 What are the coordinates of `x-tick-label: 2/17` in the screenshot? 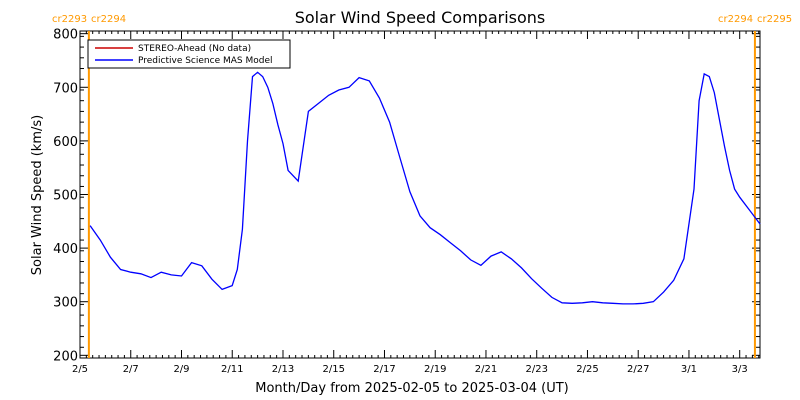 It's located at (384, 369).